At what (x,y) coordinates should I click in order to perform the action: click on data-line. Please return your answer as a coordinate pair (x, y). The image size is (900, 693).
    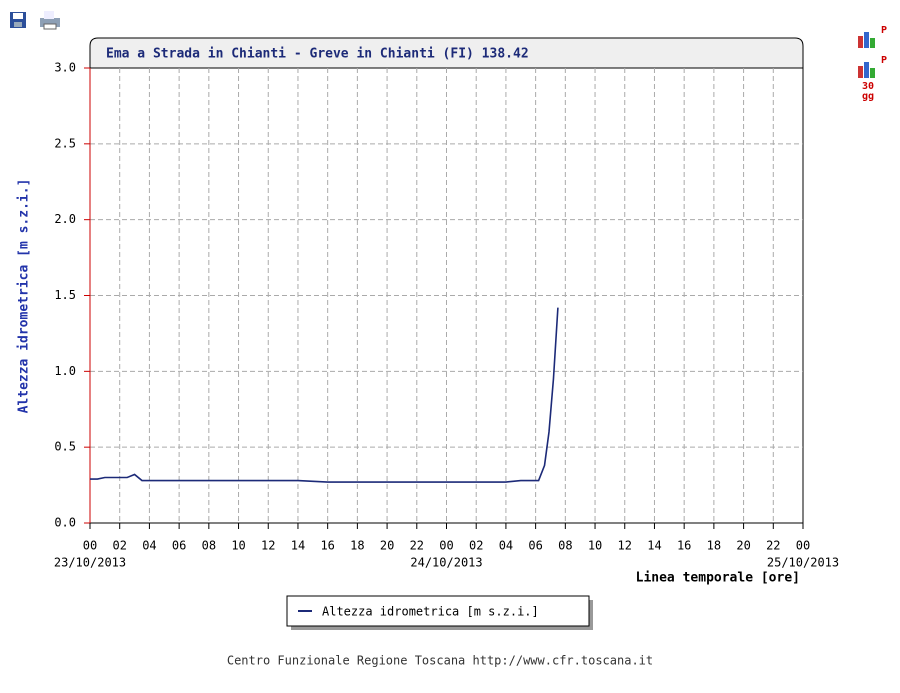
    Looking at the image, I should click on (324, 395).